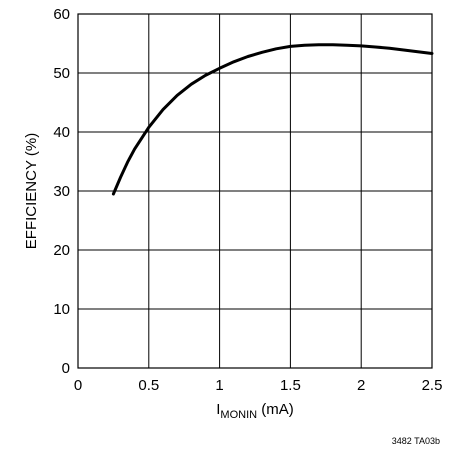  I want to click on y-tick-label: 20, so click(61, 250).